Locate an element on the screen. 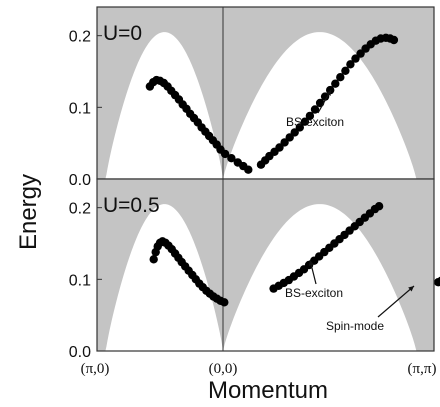 This screenshot has height=407, width=440. axes: (π,0) (0,0) (π,π) is located at coordinates (259, 361).